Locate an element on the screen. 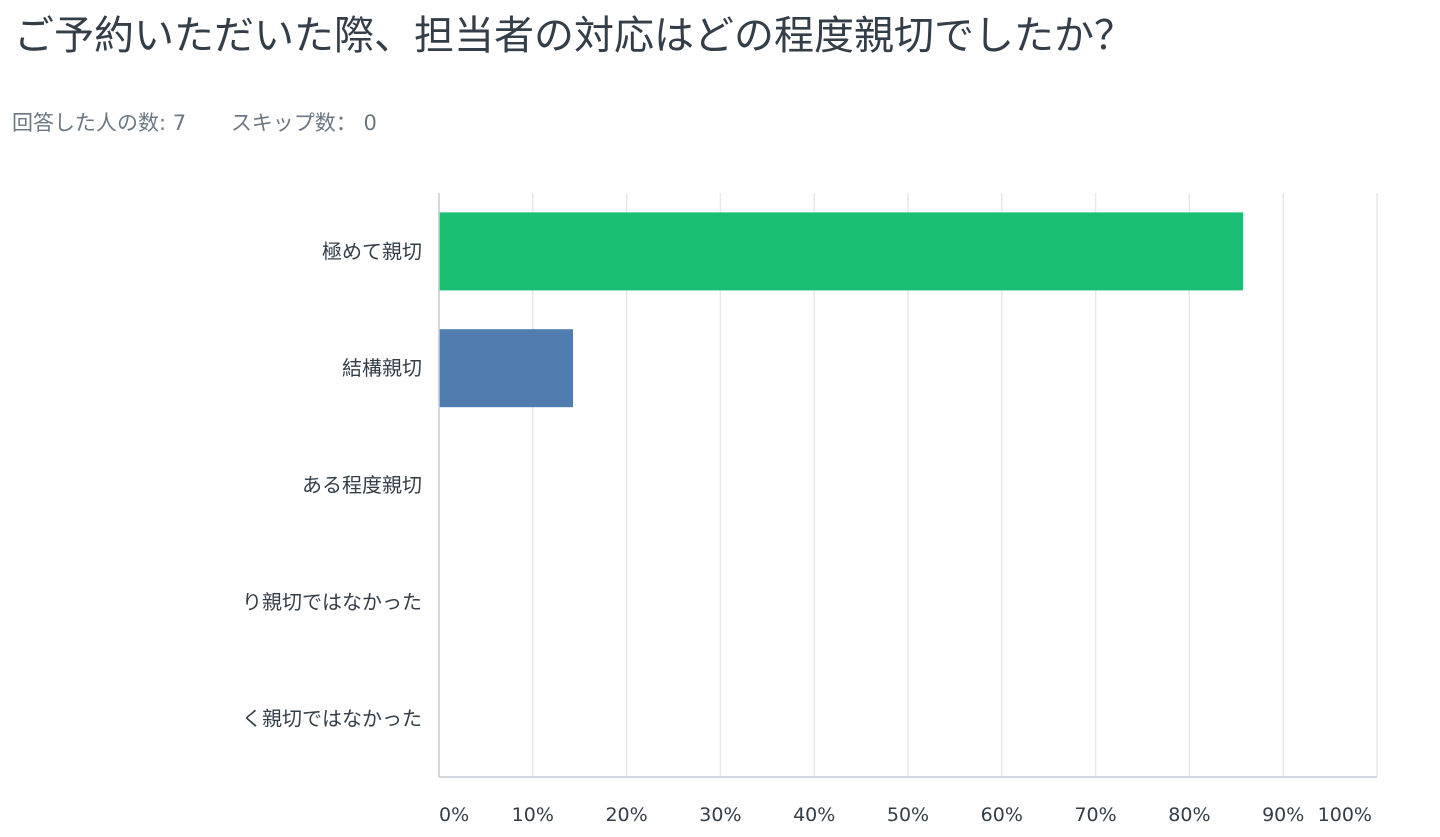 The image size is (1440, 837). x-tick-label: 20% is located at coordinates (626, 815).